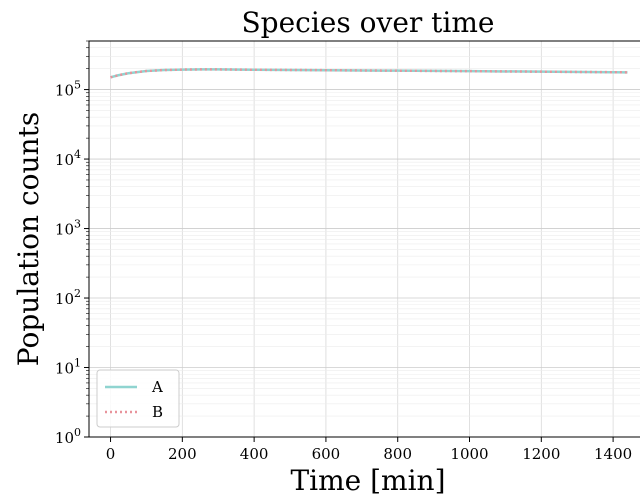 The image size is (640, 499). I want to click on x-axis-label: Time [min], so click(367, 480).